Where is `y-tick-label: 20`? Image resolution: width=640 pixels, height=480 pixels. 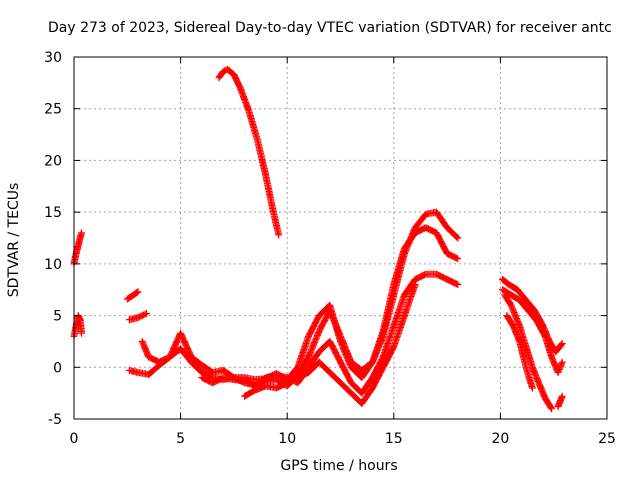 y-tick-label: 20 is located at coordinates (53, 161).